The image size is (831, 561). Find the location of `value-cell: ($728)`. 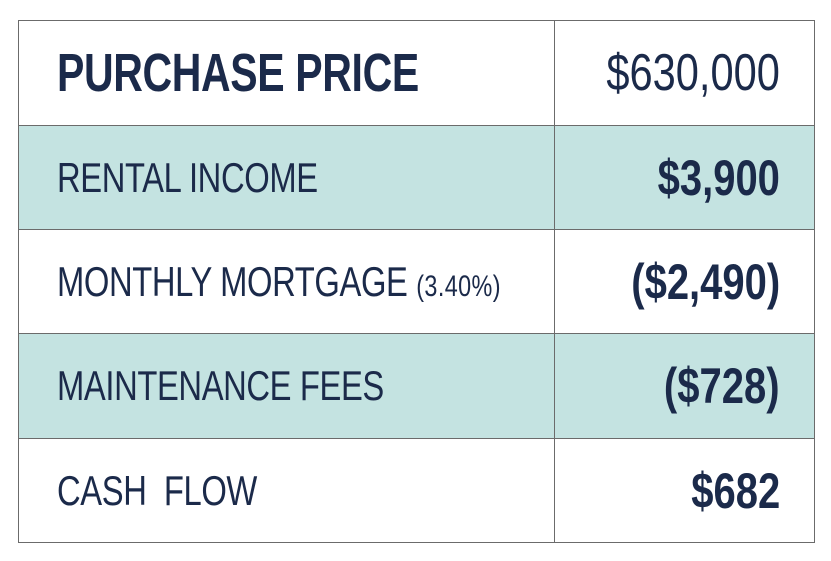

value-cell: ($728) is located at coordinates (684, 386).